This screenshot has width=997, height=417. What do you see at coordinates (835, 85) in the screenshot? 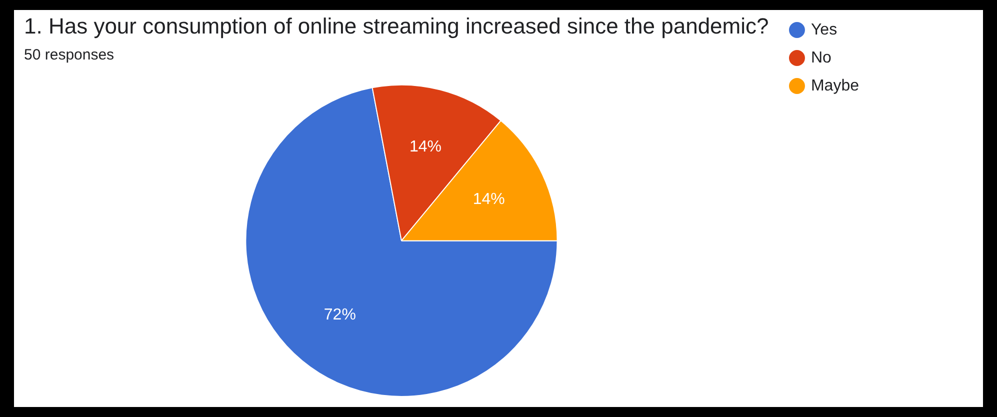
I see `legend-label: Maybe` at bounding box center [835, 85].